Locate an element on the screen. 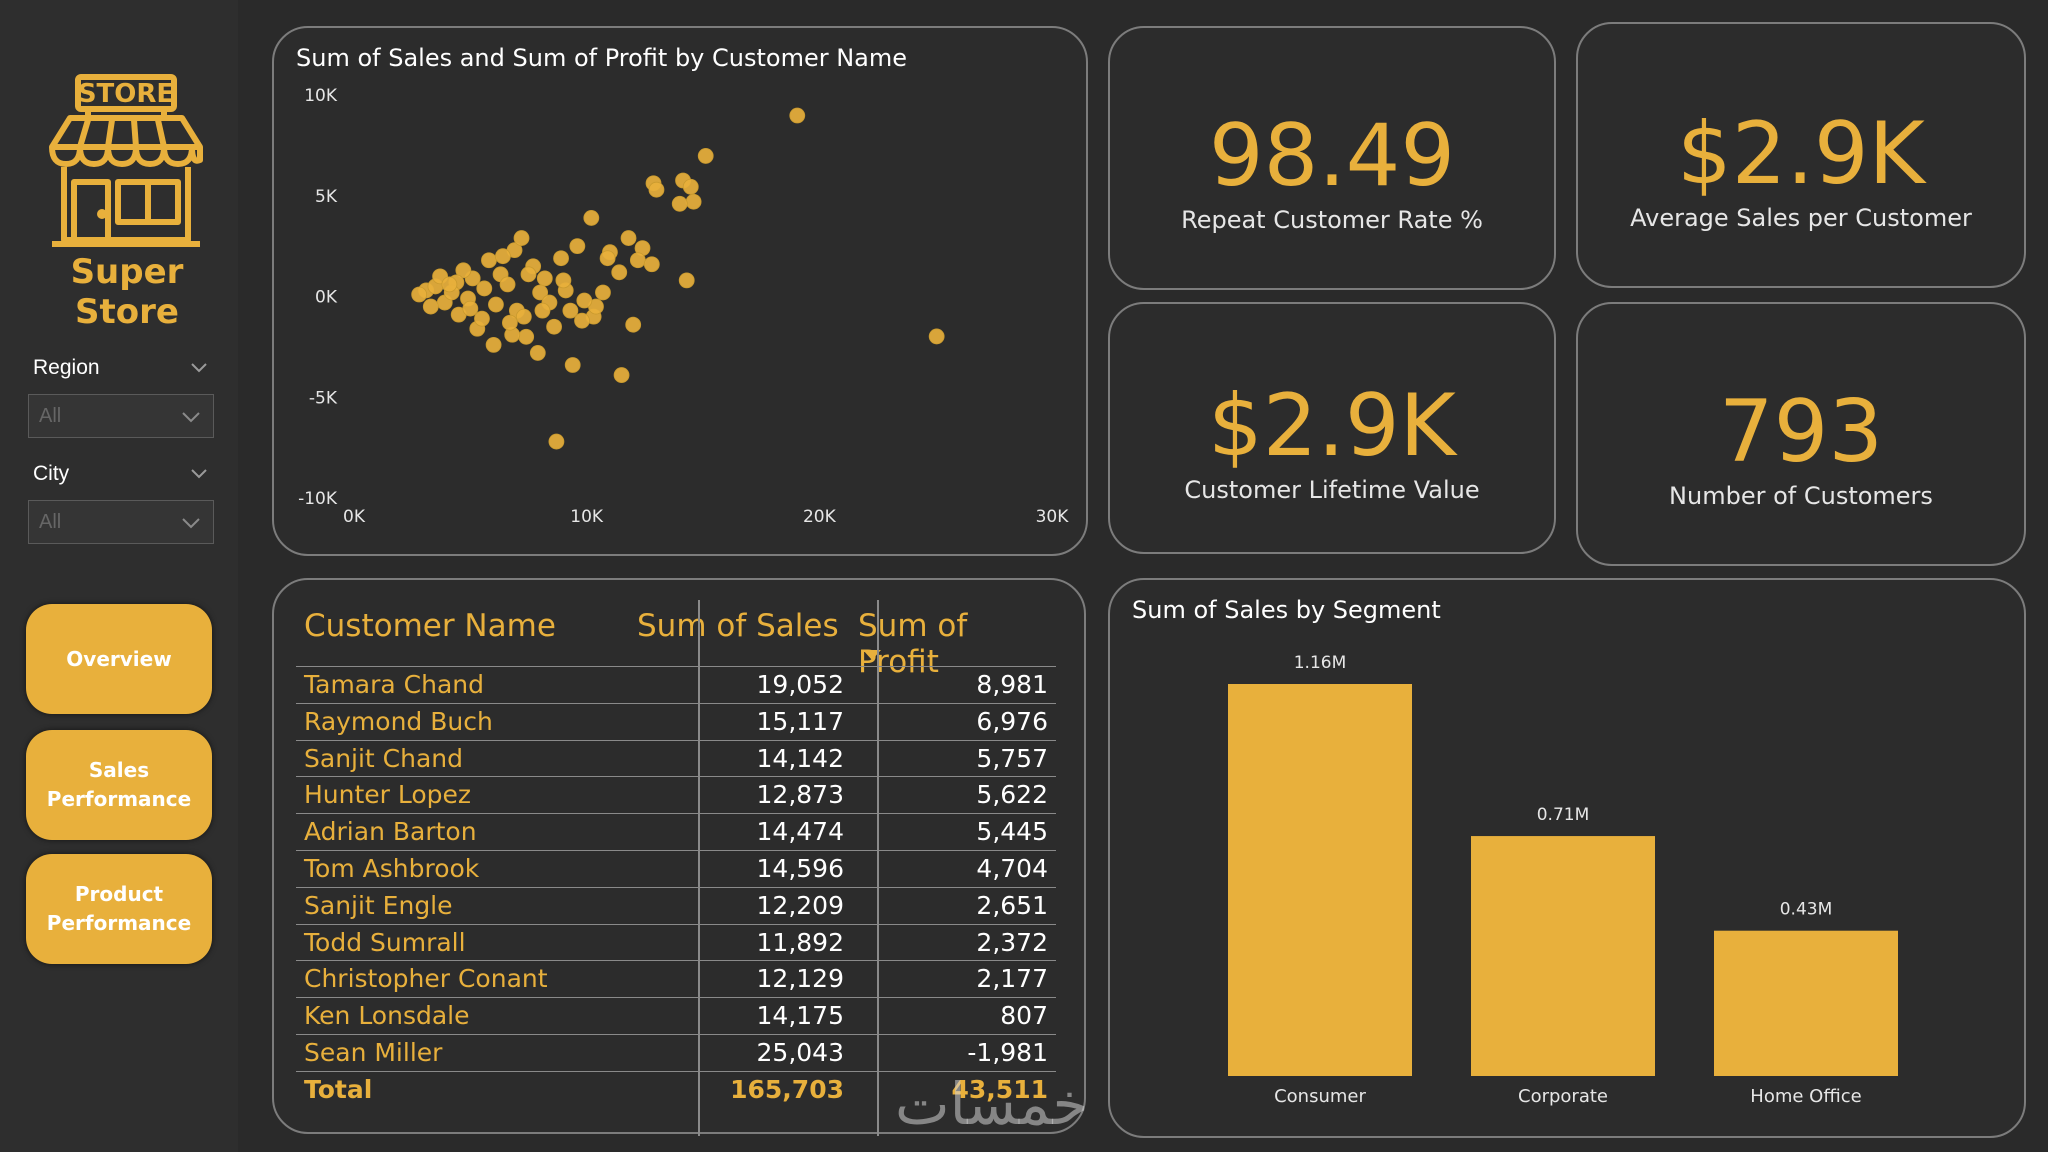 Image resolution: width=2048 pixels, height=1152 pixels. city-dropdown: All is located at coordinates (121, 522).